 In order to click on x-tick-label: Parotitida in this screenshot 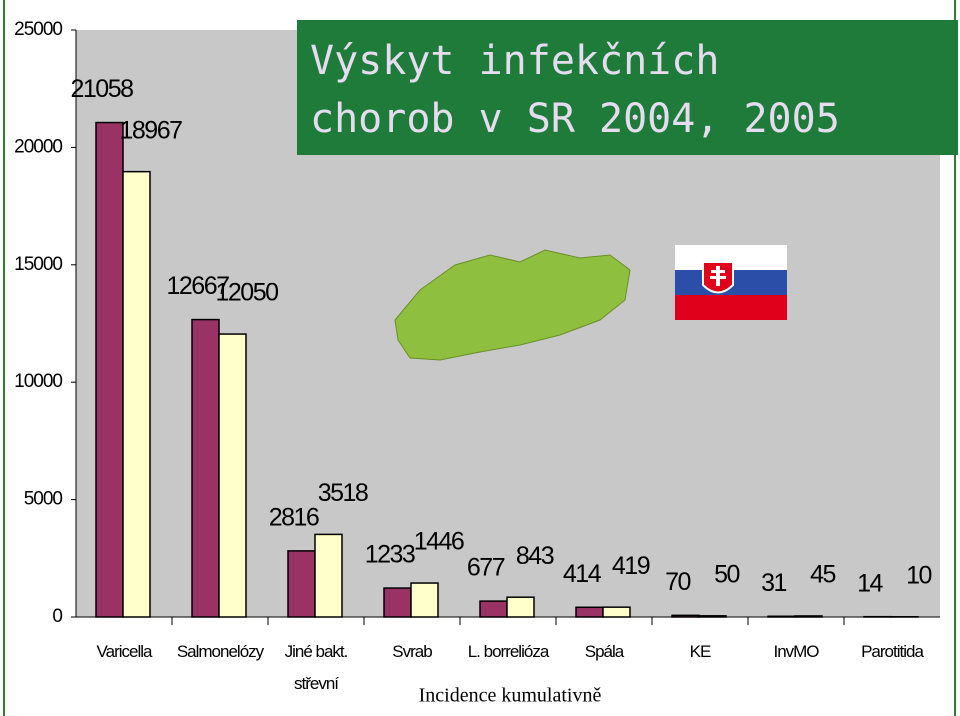, I will do `click(892, 651)`.